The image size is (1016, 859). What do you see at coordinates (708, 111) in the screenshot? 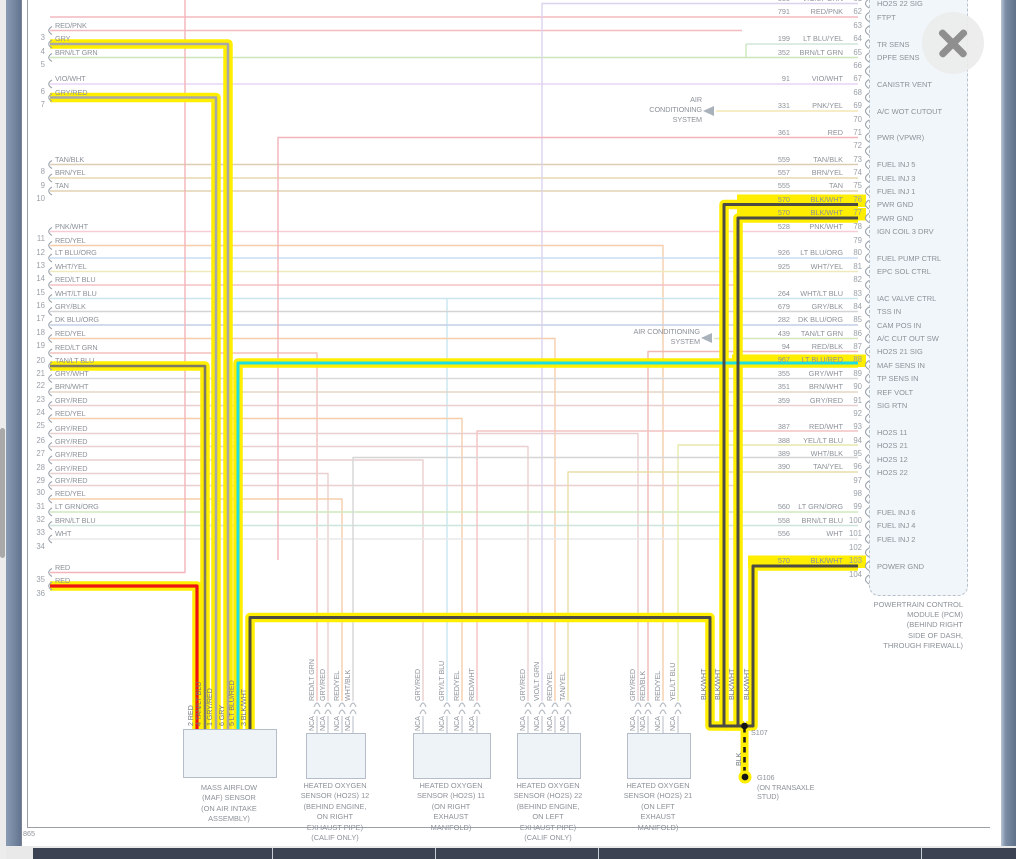
I see `ac-arrow-icon` at bounding box center [708, 111].